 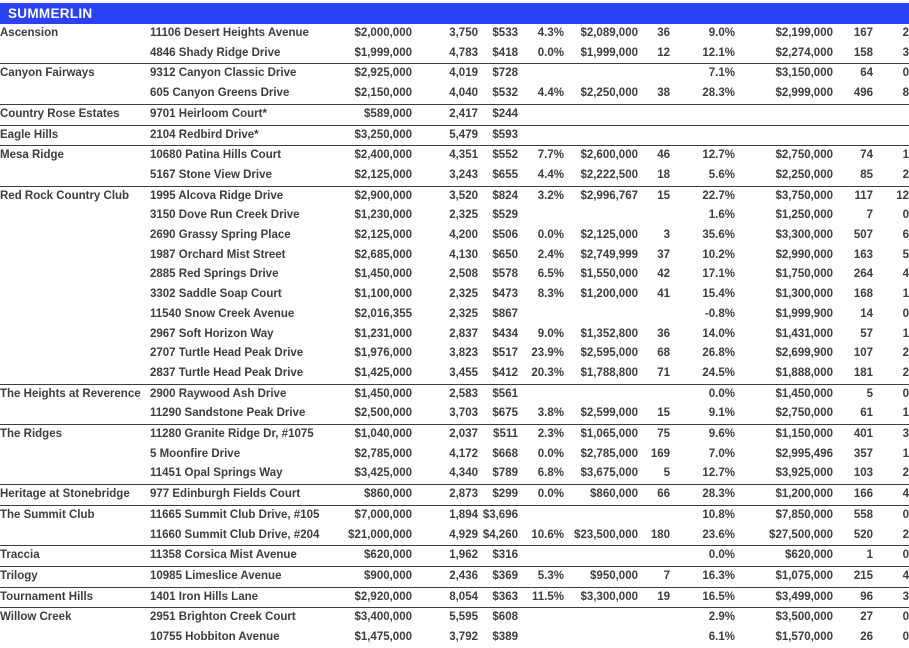 What do you see at coordinates (75, 556) in the screenshot?
I see `cell-neighborhood: Traccia` at bounding box center [75, 556].